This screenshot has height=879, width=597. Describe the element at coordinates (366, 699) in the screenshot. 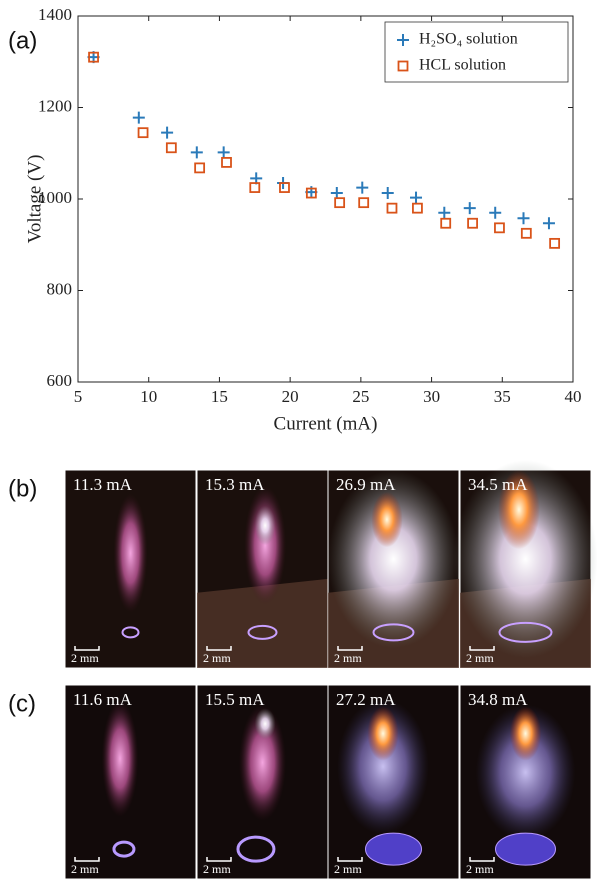

I see `current-label: 27.2 mA` at that location.